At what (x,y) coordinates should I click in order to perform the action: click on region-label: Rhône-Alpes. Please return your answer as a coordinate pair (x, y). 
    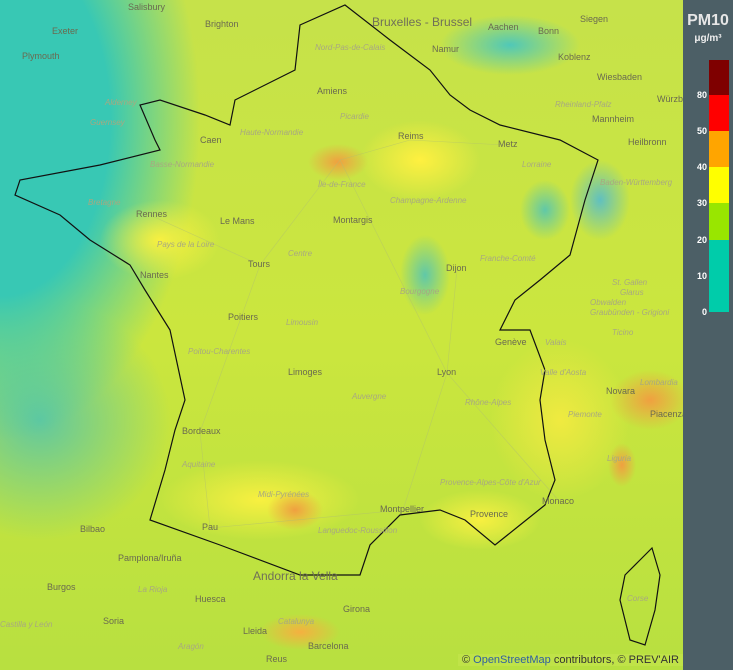
    Looking at the image, I should click on (488, 402).